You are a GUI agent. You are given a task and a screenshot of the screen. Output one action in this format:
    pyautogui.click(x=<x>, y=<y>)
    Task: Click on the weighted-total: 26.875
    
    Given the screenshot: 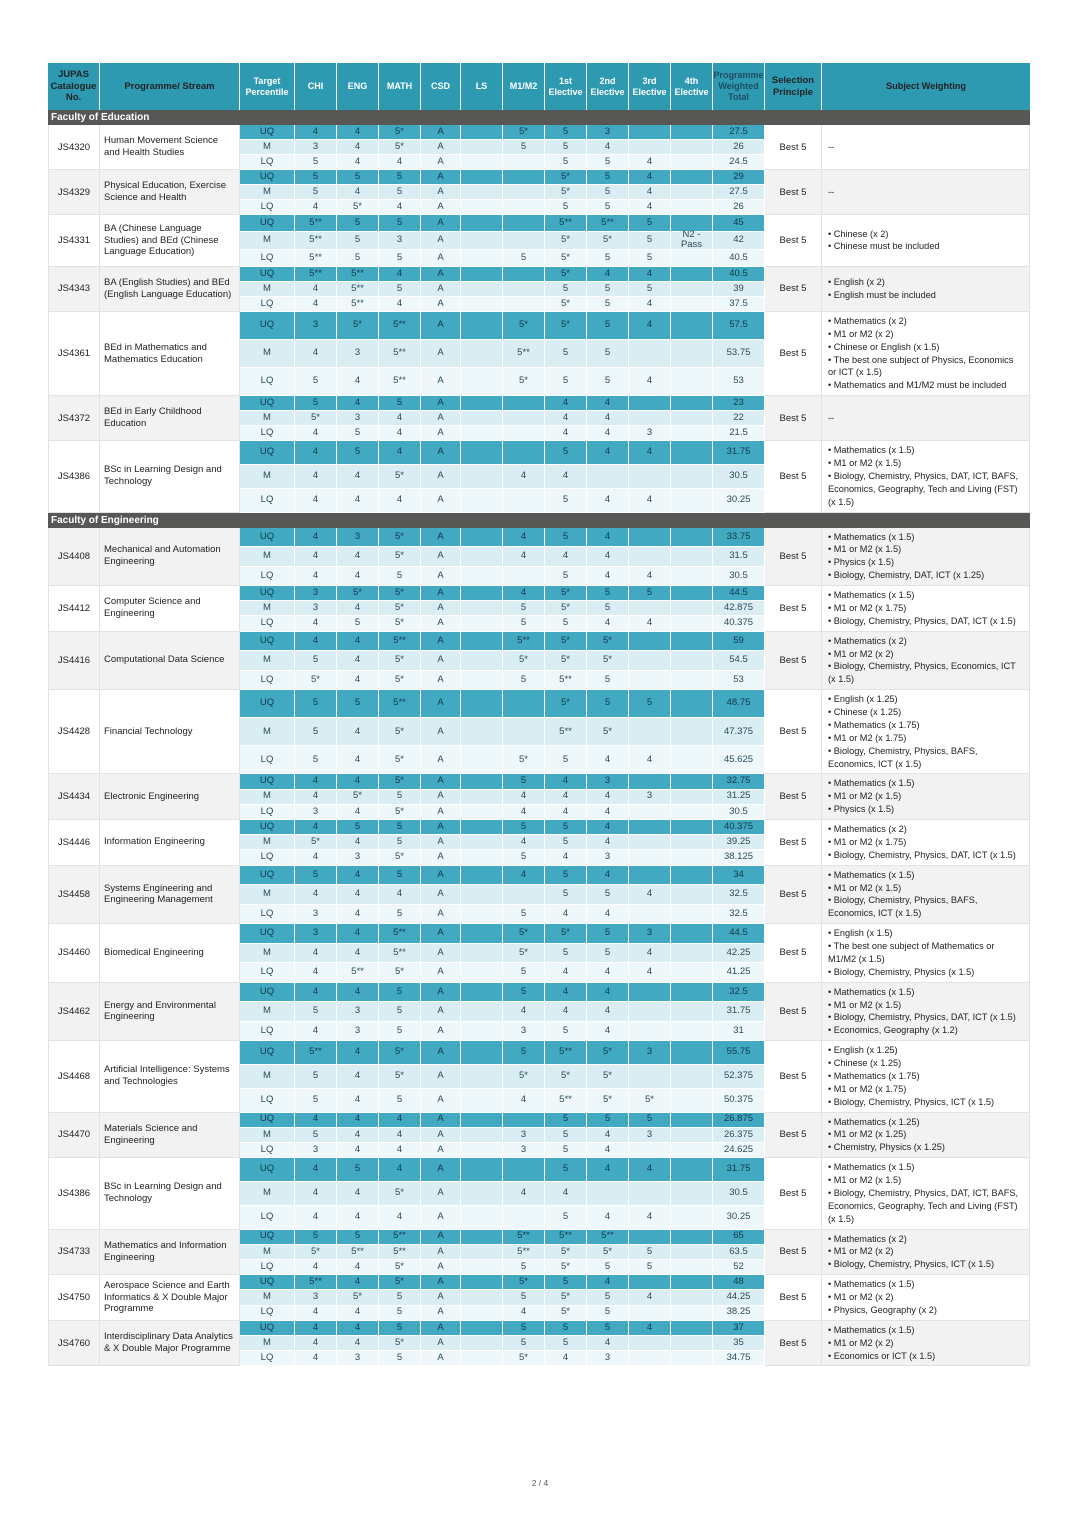 What is the action you would take?
    pyautogui.click(x=739, y=1120)
    